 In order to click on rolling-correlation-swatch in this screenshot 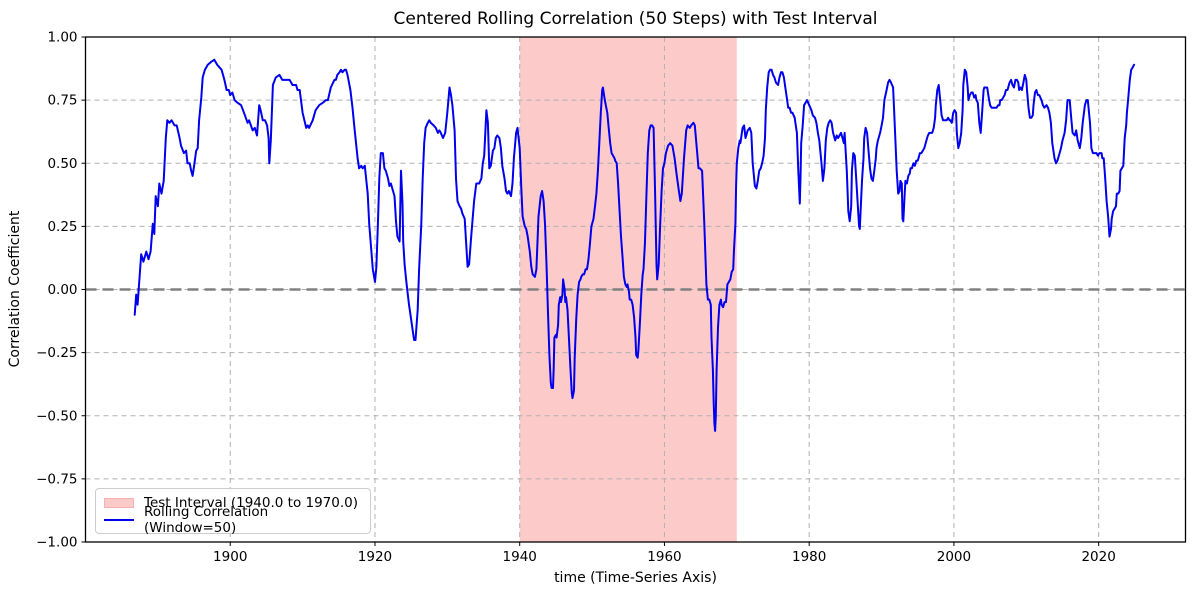, I will do `click(119, 519)`.